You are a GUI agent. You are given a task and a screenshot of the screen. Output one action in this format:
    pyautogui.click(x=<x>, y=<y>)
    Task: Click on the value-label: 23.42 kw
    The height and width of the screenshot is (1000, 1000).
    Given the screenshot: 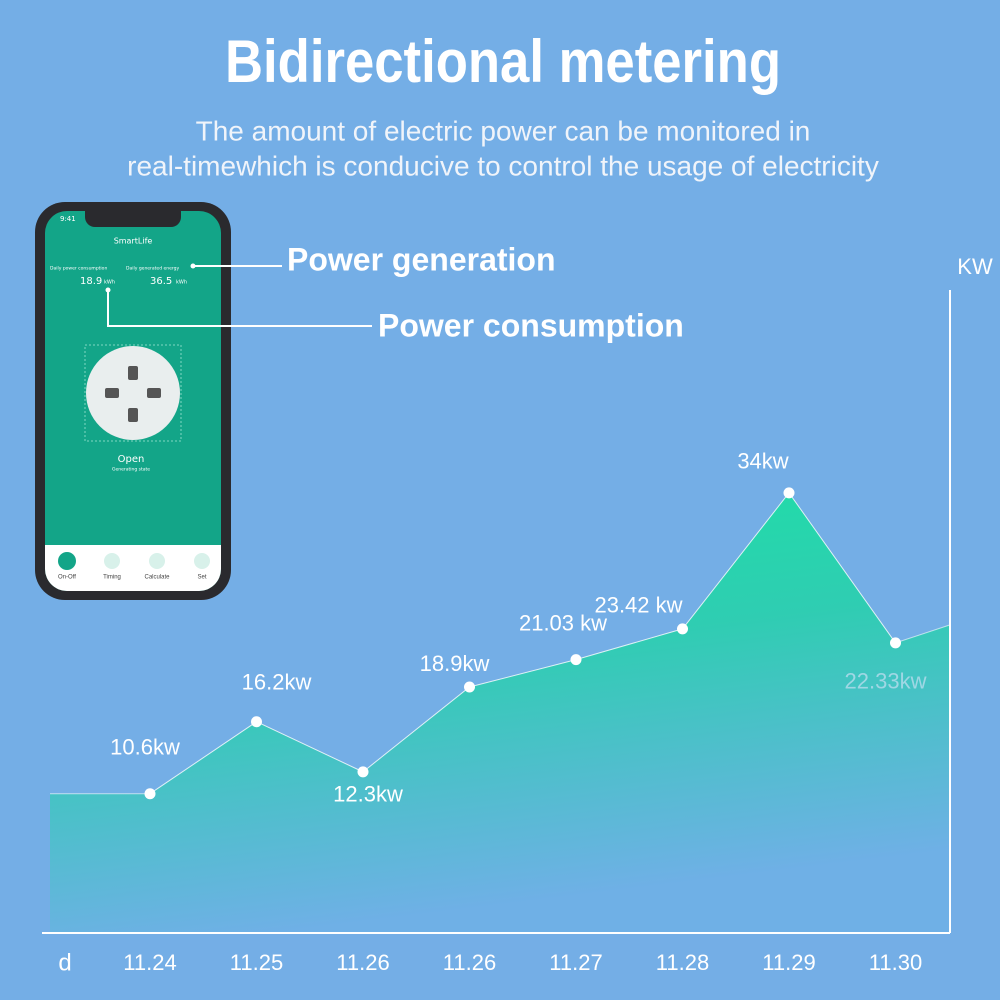 What is the action you would take?
    pyautogui.click(x=638, y=605)
    